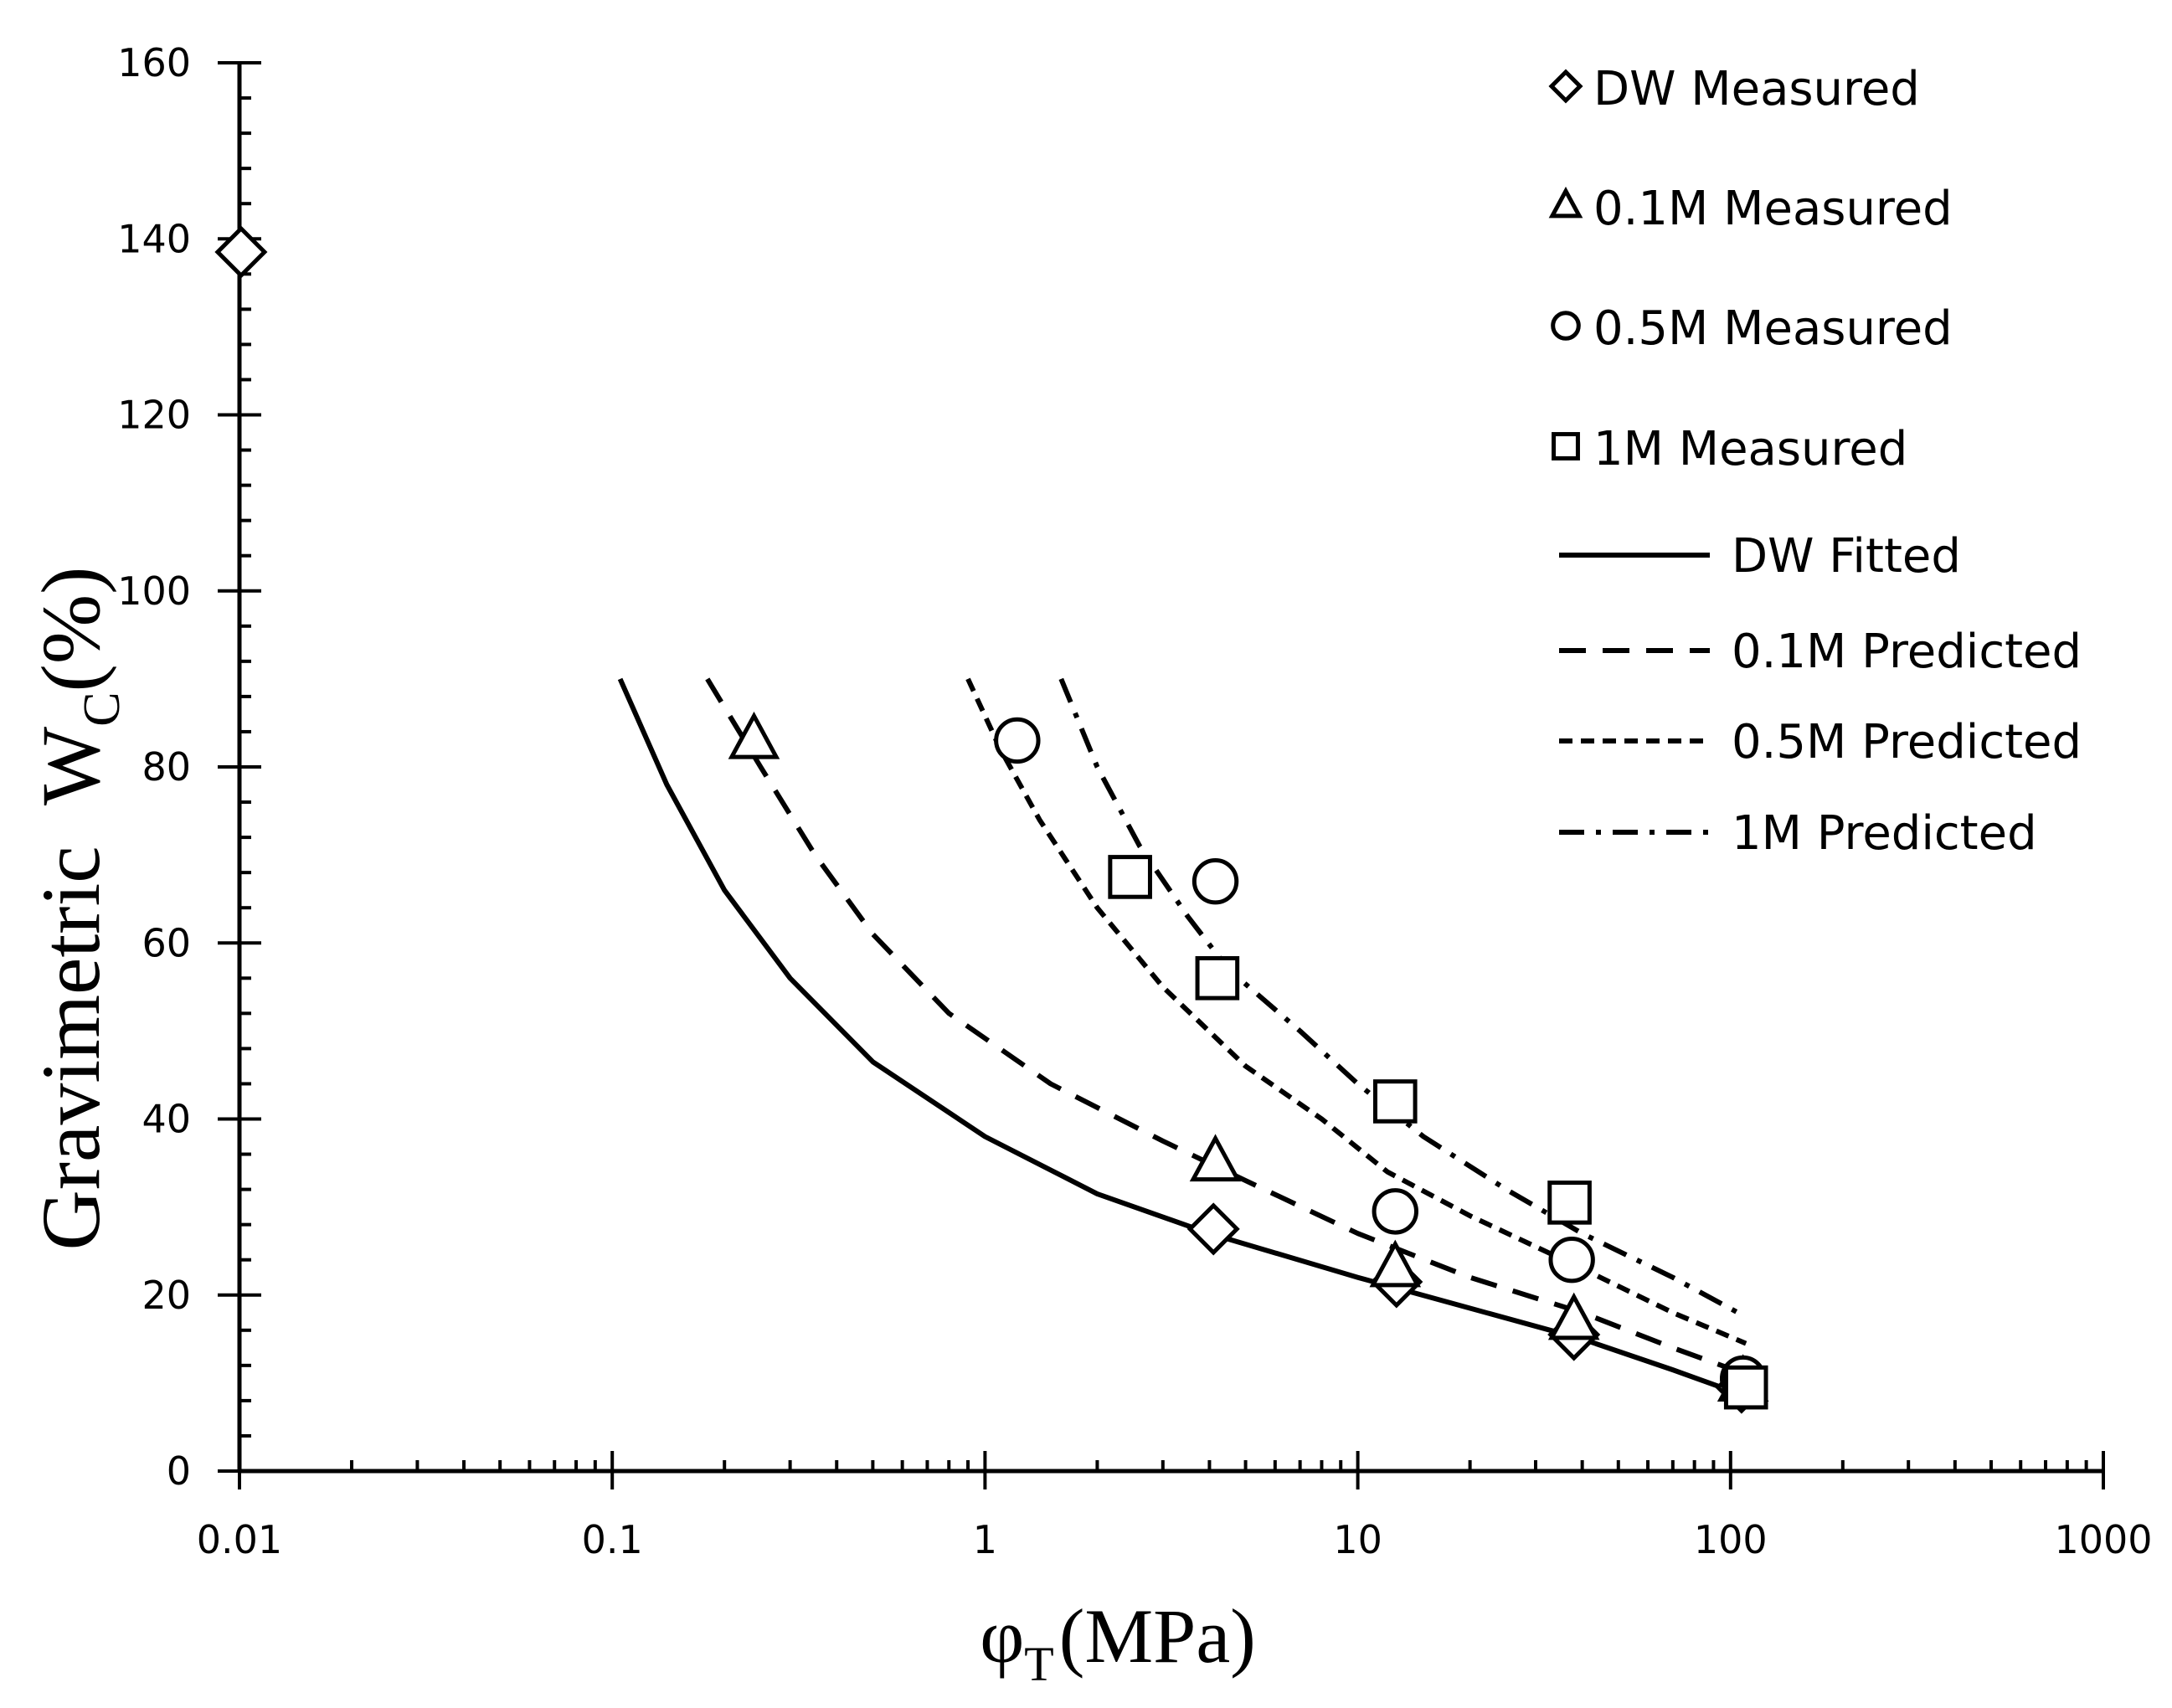  I want to click on 0-5m-predicted-curve, so click(1356, 1011).